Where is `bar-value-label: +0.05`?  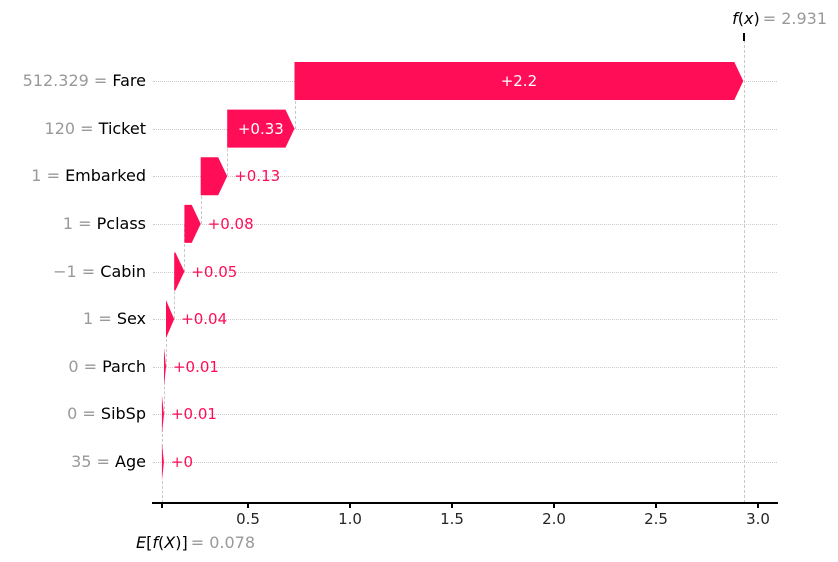 bar-value-label: +0.05 is located at coordinates (214, 271).